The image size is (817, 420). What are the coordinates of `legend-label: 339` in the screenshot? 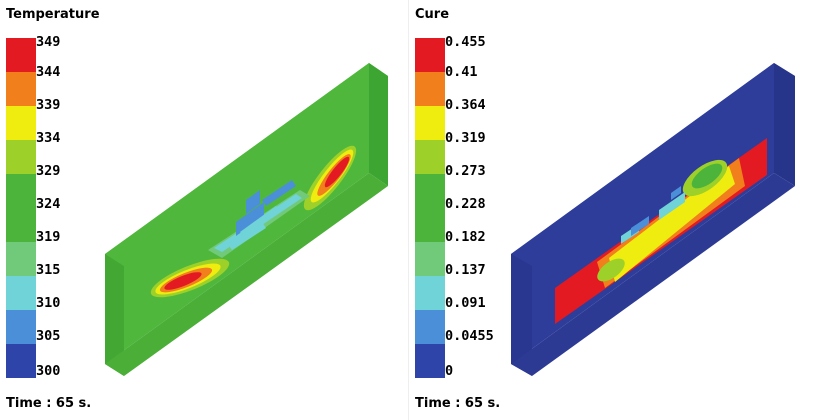 It's located at (48, 105).